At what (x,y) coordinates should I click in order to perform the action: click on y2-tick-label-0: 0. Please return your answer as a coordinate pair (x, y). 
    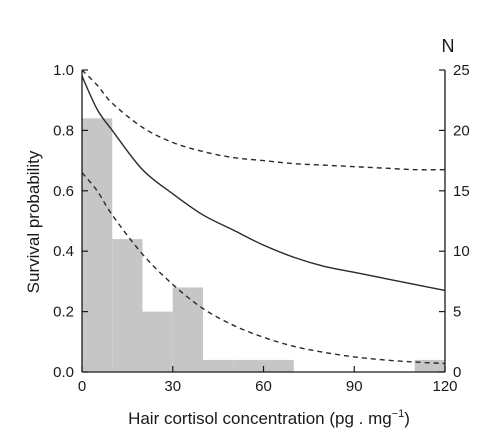
    Looking at the image, I should click on (457, 372).